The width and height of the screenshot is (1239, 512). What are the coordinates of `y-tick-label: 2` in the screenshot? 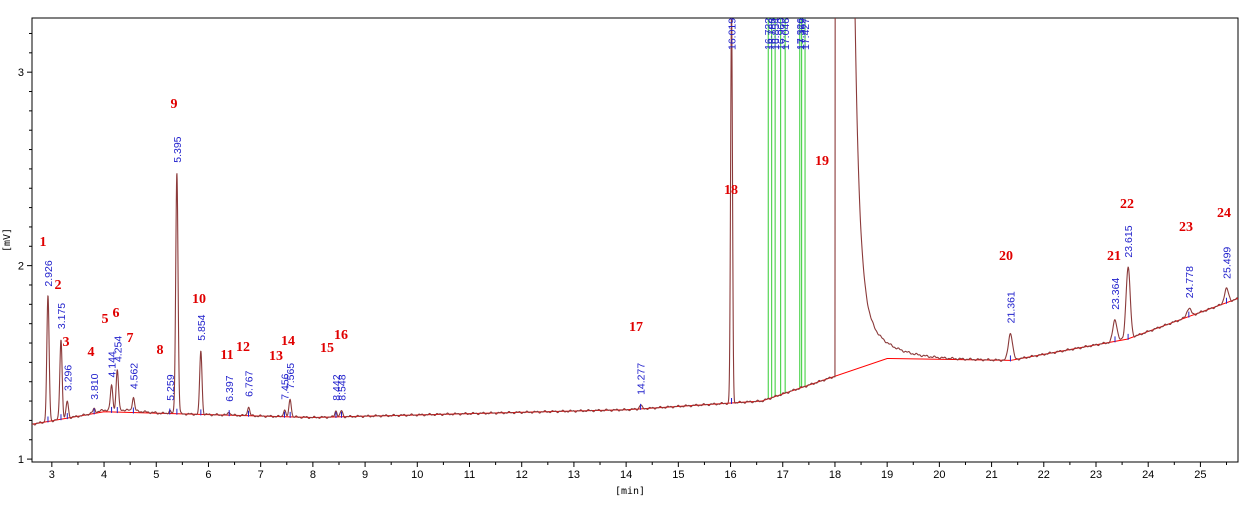 It's located at (21, 267).